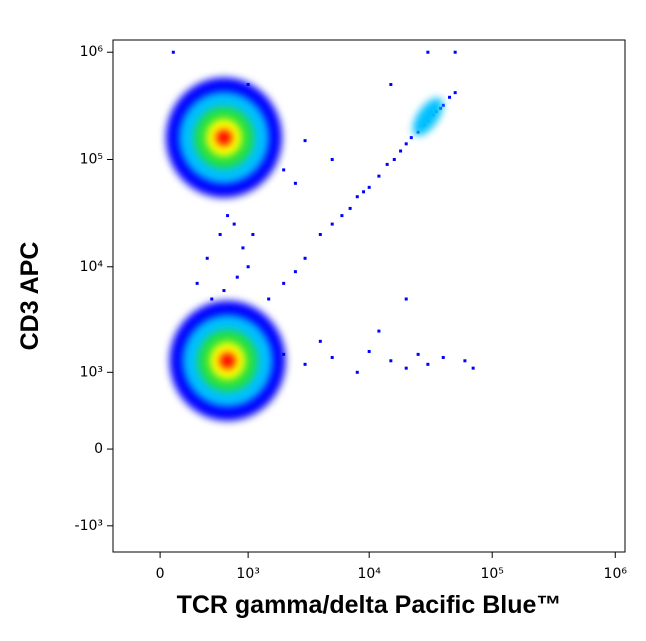 This screenshot has height=641, width=646. I want to click on y-axis-title: CD3 APC, so click(30, 296).